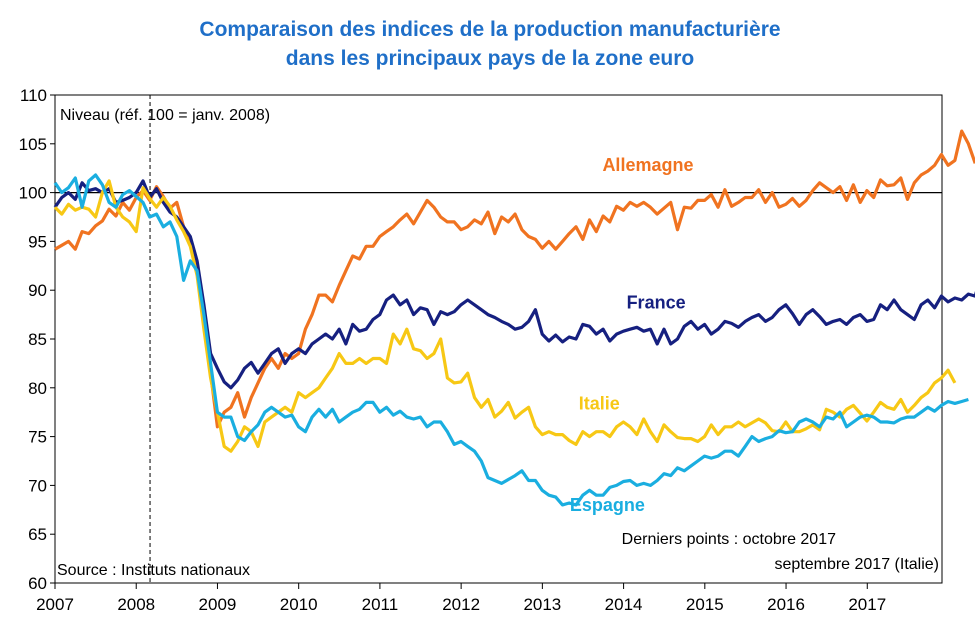 This screenshot has width=975, height=635. What do you see at coordinates (729, 539) in the screenshot?
I see `last-points-note-1: Derniers points : octobre 2017` at bounding box center [729, 539].